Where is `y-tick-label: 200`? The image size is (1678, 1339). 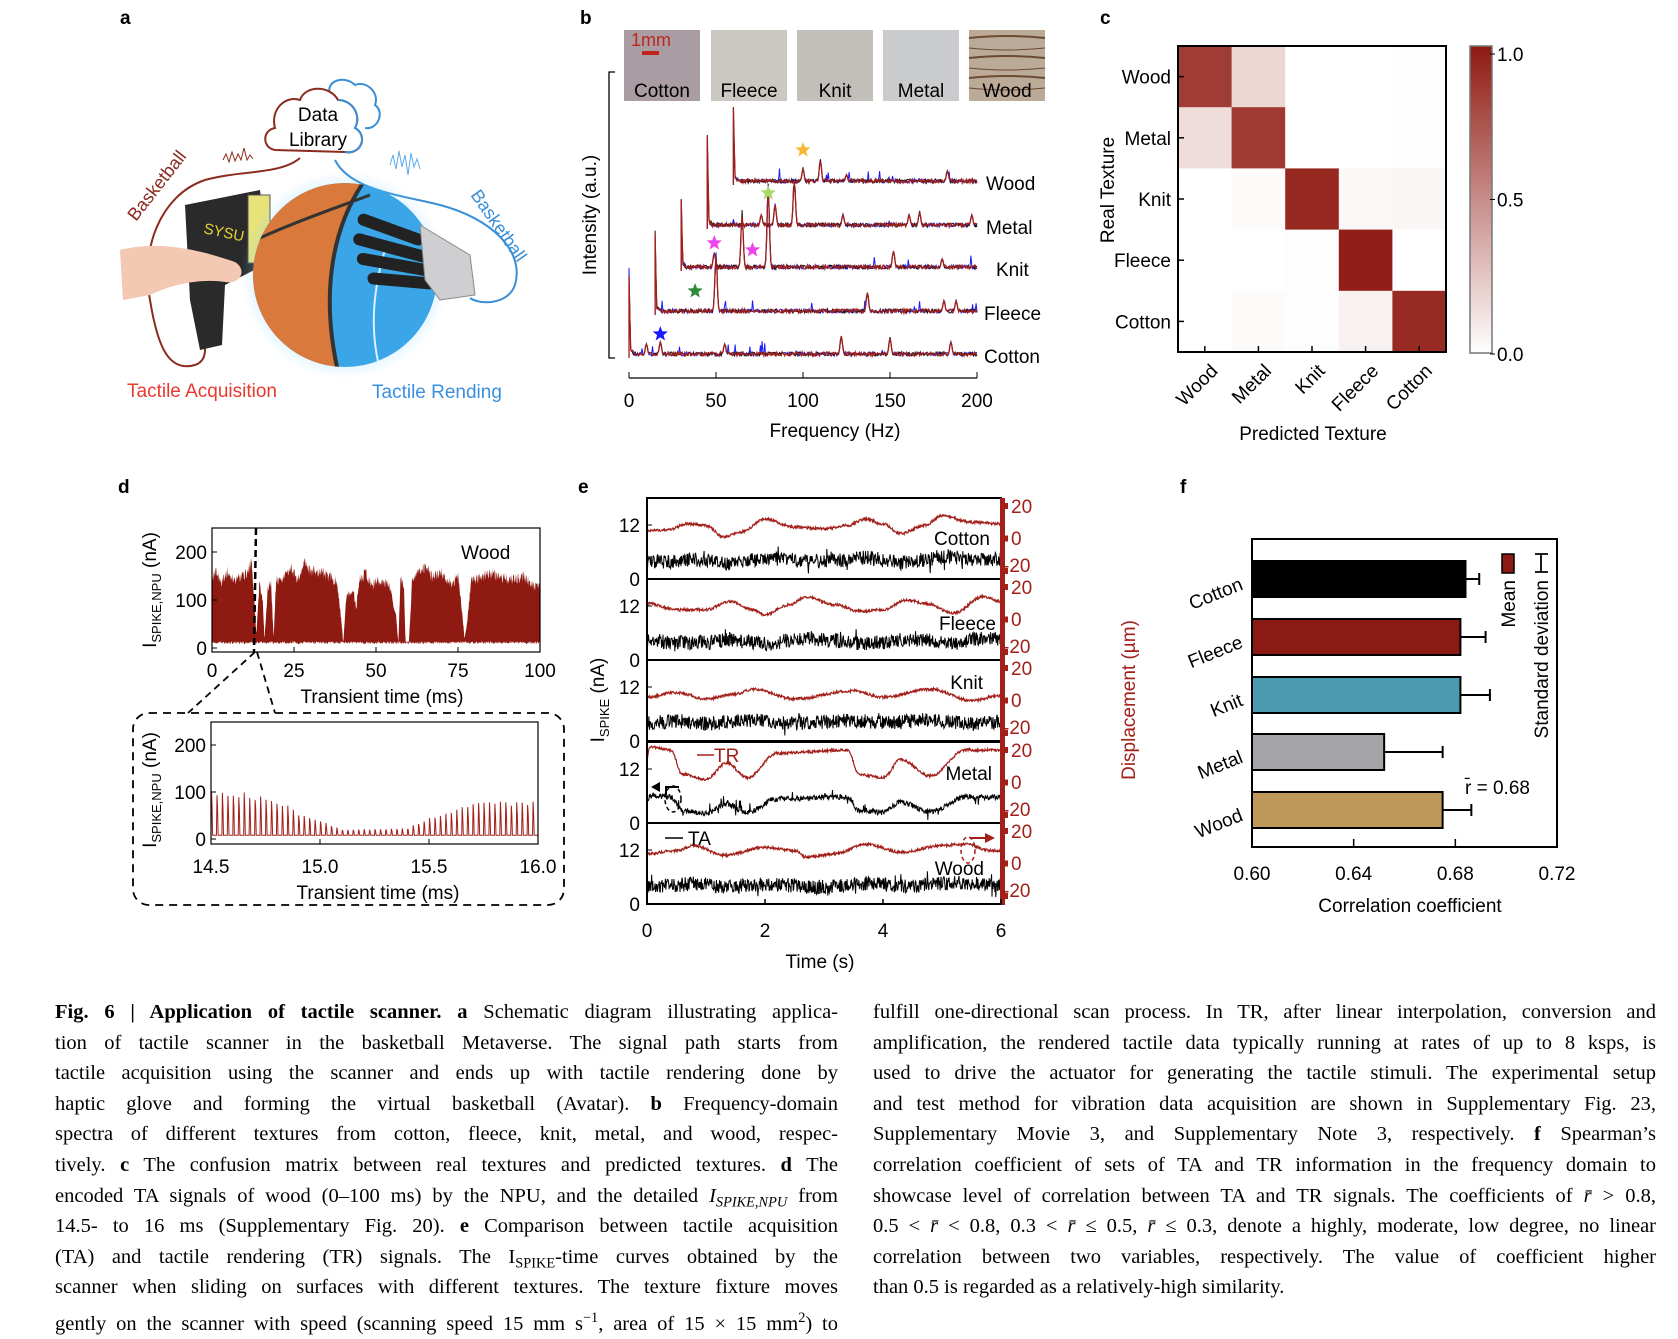
y-tick-label: 200 is located at coordinates (191, 553).